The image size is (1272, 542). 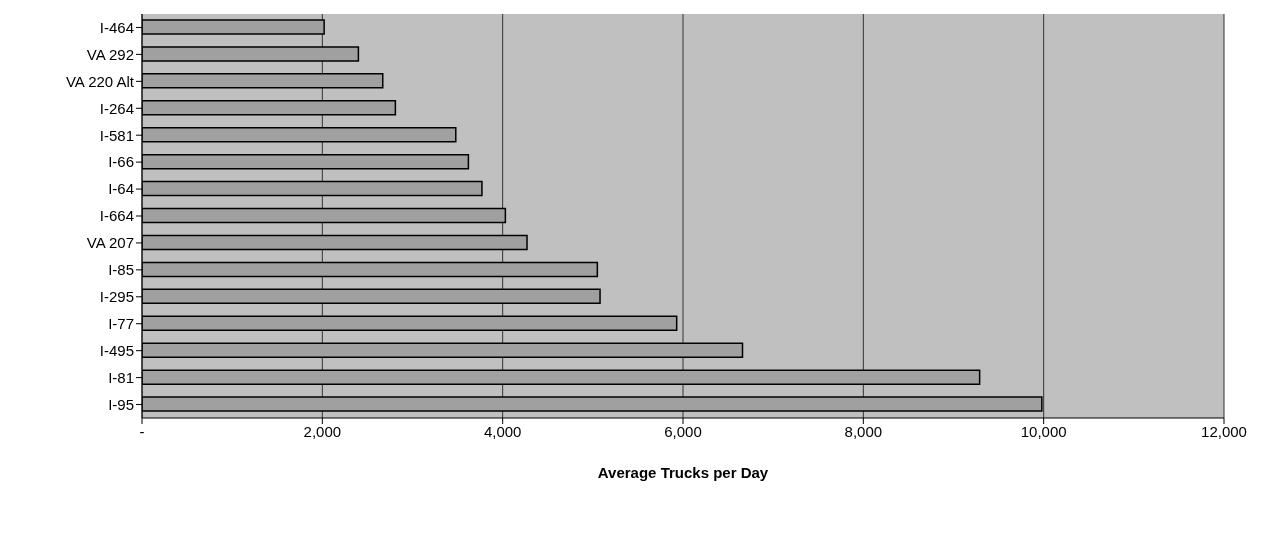 I want to click on y-tick-label: I-81, so click(x=121, y=377).